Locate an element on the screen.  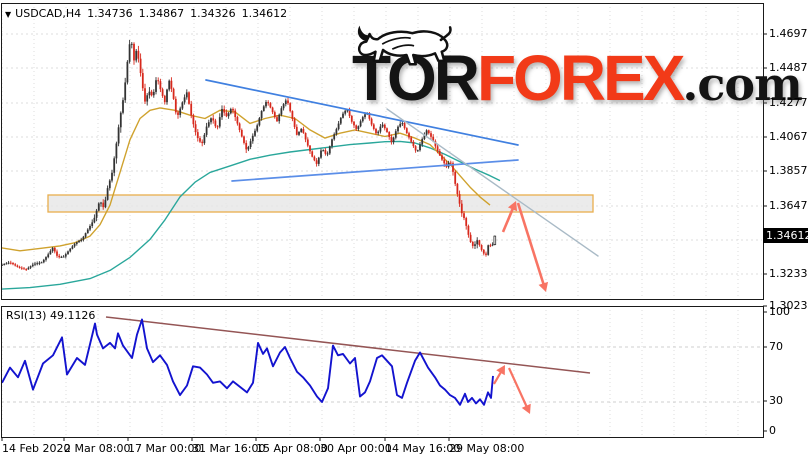
time-axis-label: 14 May 16:00 is located at coordinates (423, 448).